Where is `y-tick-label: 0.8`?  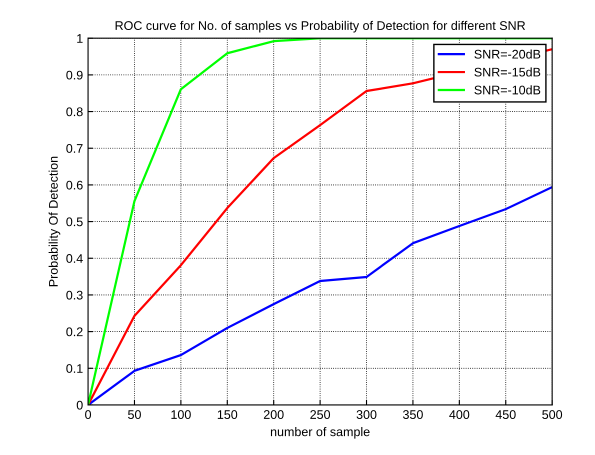
y-tick-label: 0.8 is located at coordinates (74, 111).